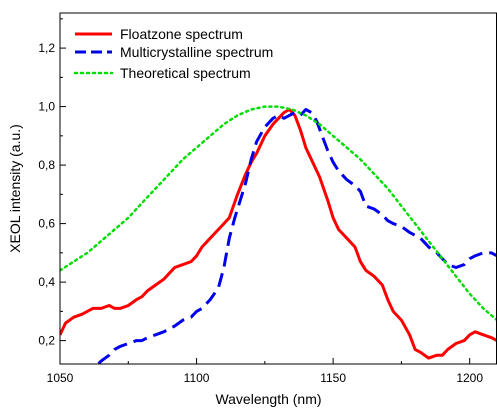 The width and height of the screenshot is (497, 412). I want to click on legend-label-floatzone: Floatzone spectrum, so click(181, 34).